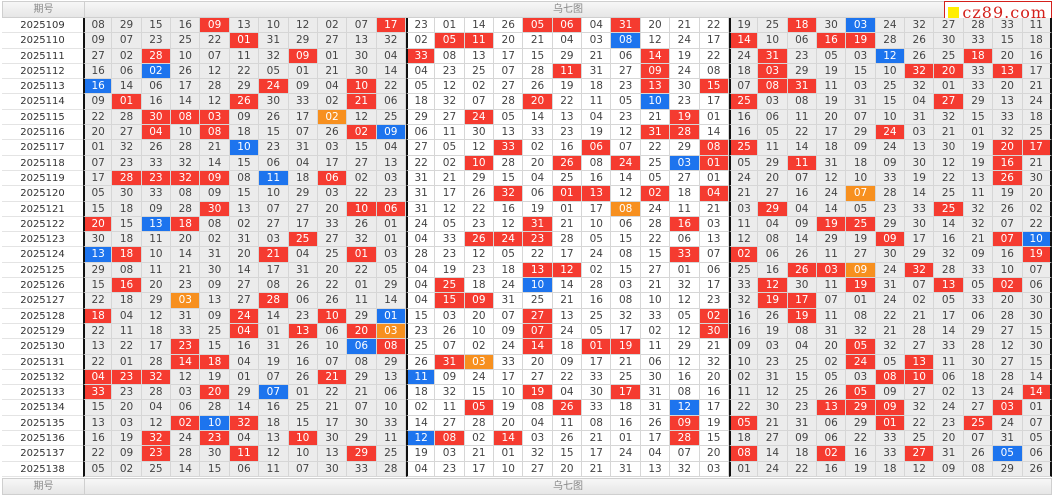 The width and height of the screenshot is (1055, 497). Describe the element at coordinates (597, 301) in the screenshot. I see `number-cell: 16` at that location.